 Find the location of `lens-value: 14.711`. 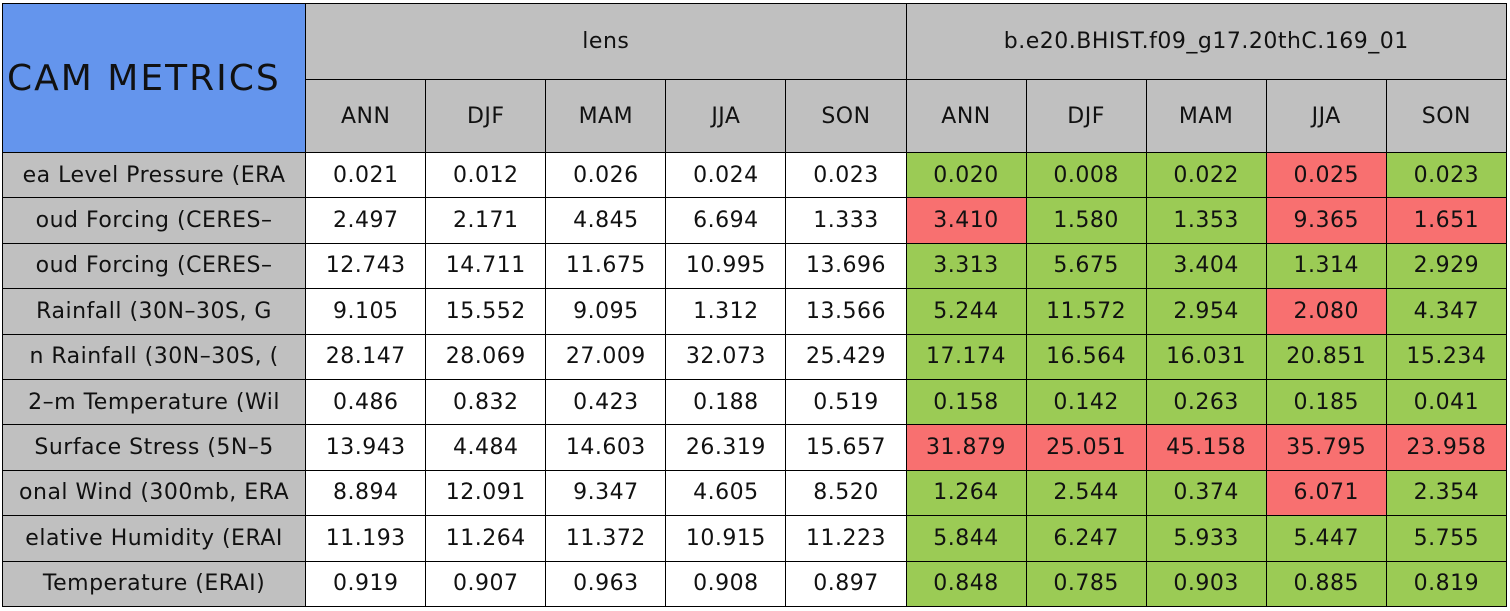

lens-value: 14.711 is located at coordinates (486, 266).